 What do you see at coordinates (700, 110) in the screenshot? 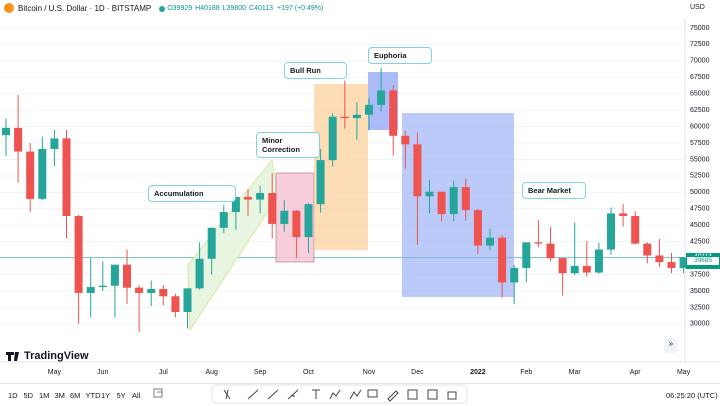
I see `y-tick-label: 62500` at bounding box center [700, 110].